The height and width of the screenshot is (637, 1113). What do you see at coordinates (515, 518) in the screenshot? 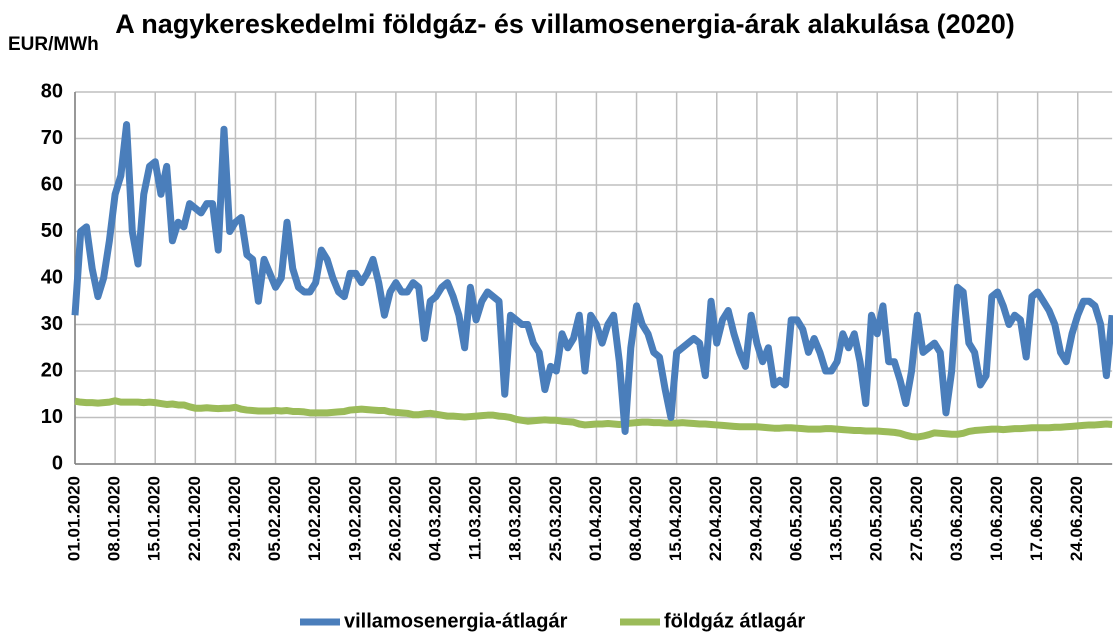
I see `x-tick-label: 18.03.2020` at bounding box center [515, 518].